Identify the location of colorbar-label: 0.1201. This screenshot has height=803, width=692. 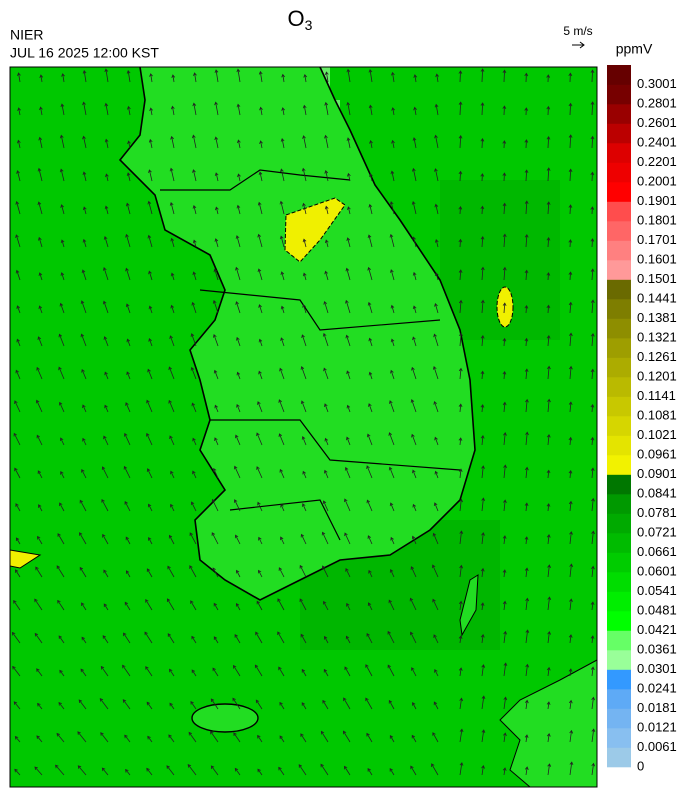
(657, 375).